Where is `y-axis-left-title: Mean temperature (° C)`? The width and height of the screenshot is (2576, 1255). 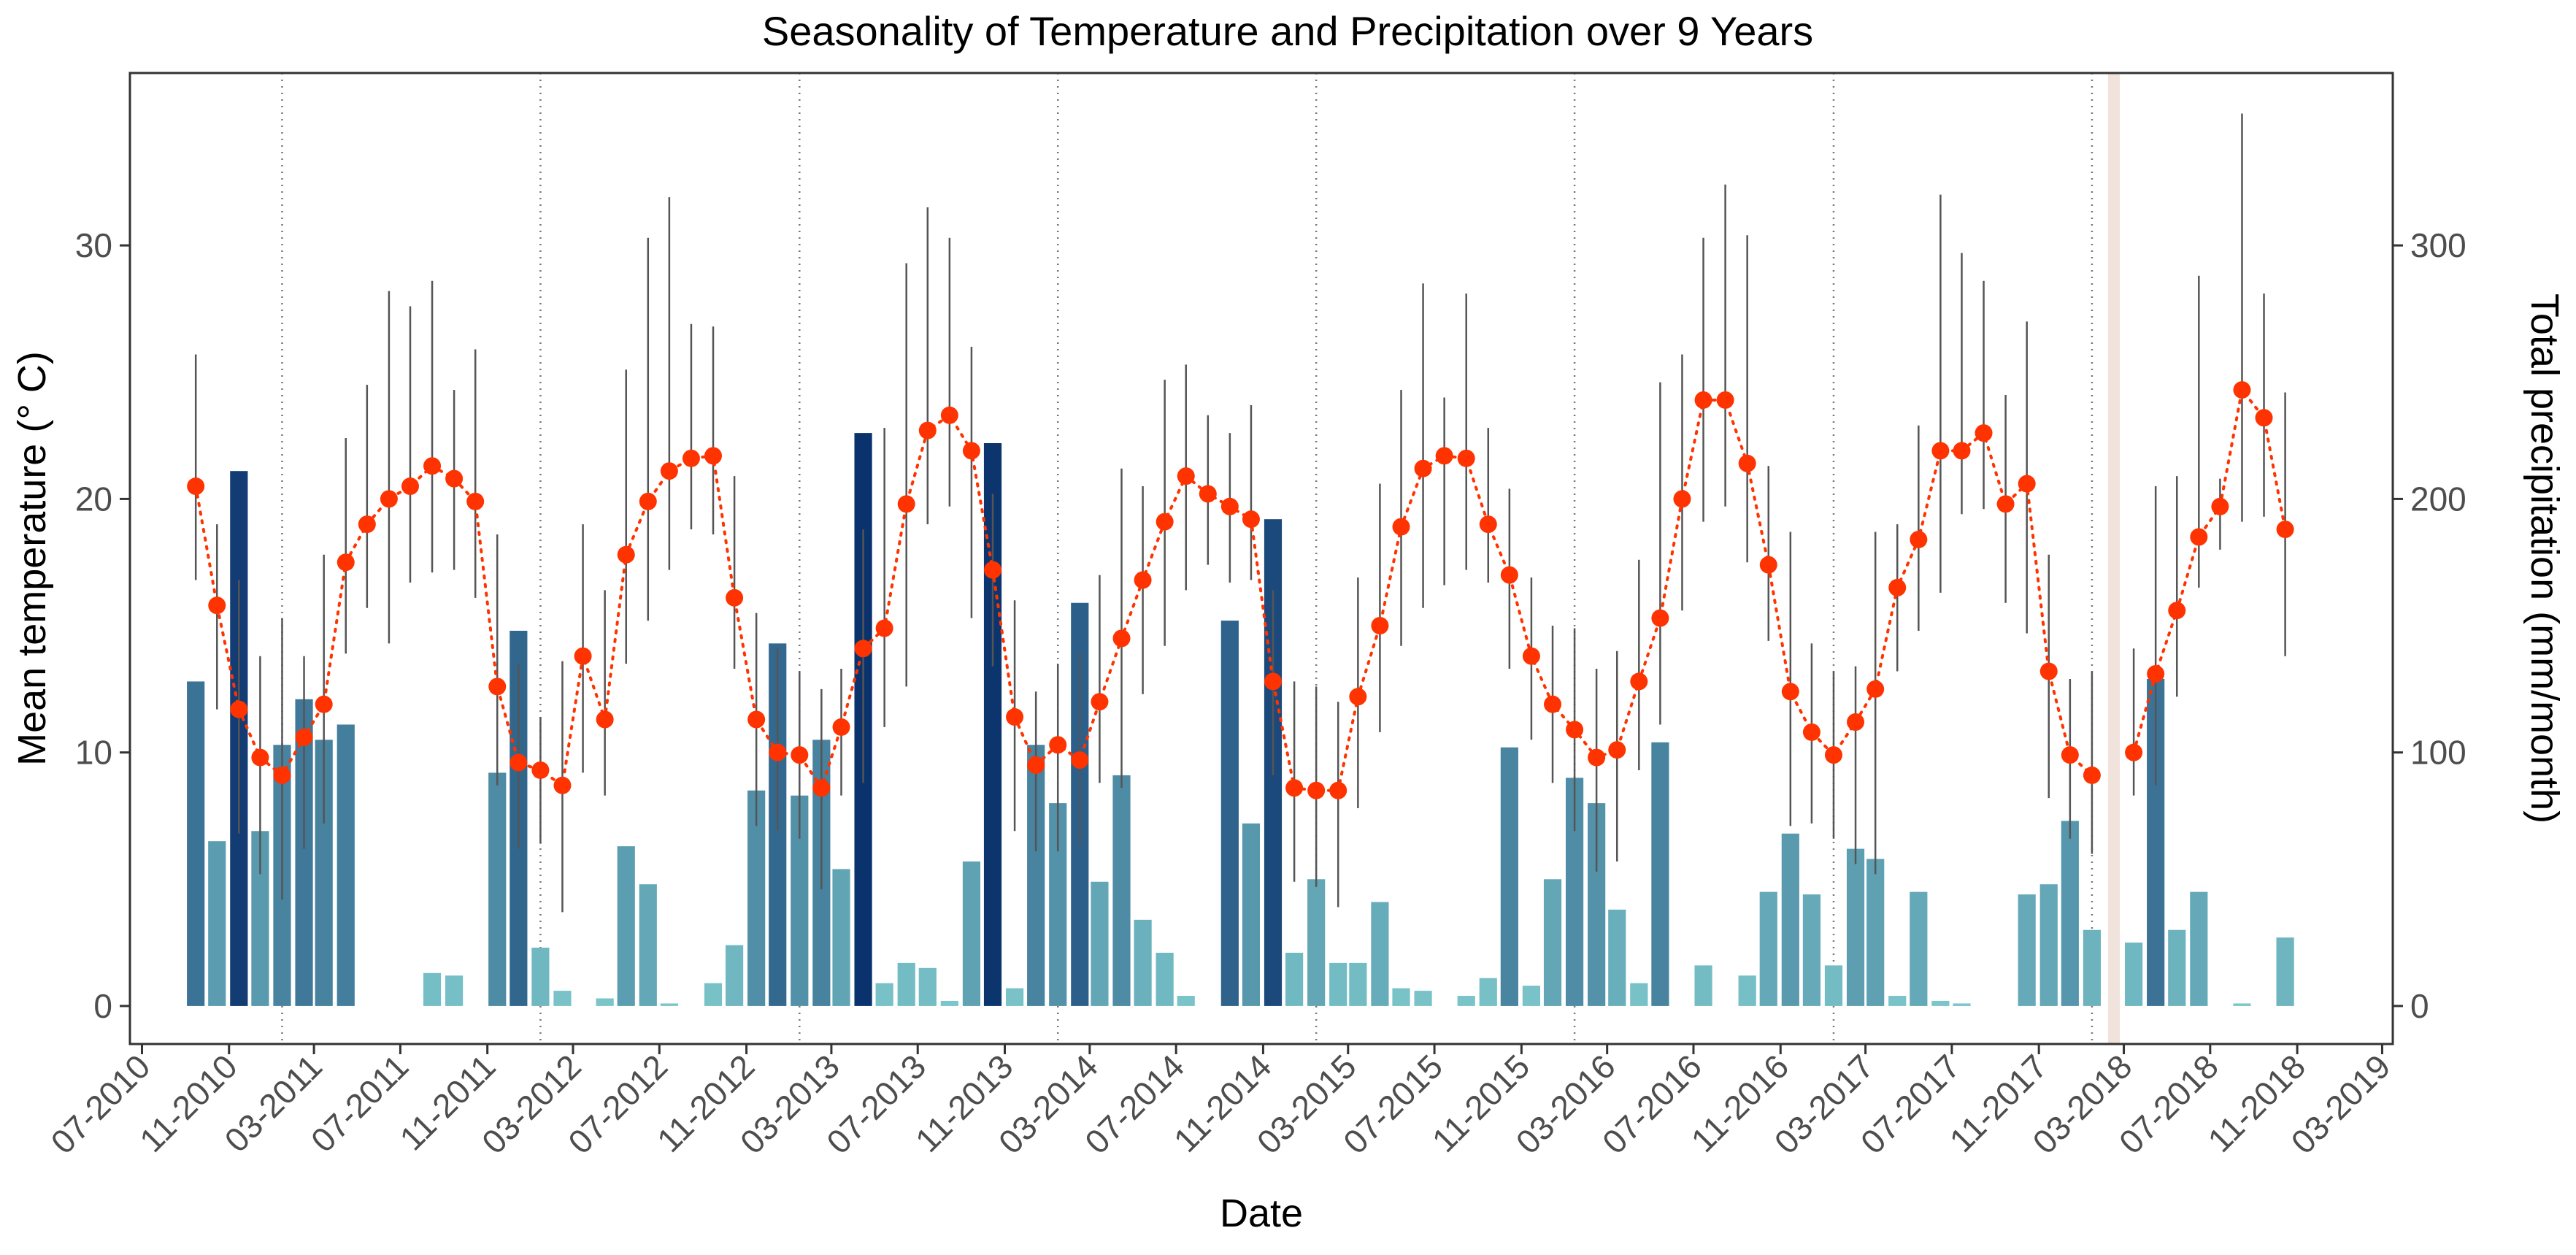 y-axis-left-title: Mean temperature (° C) is located at coordinates (32, 558).